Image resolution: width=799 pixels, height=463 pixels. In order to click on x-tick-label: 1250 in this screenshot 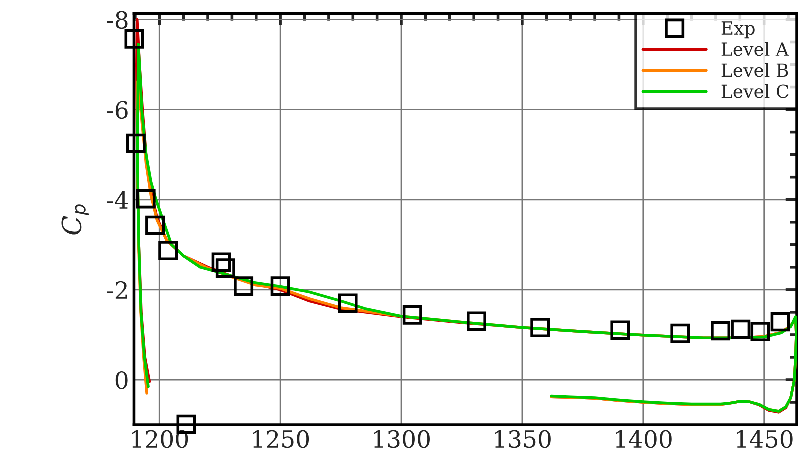, I will do `click(281, 439)`.